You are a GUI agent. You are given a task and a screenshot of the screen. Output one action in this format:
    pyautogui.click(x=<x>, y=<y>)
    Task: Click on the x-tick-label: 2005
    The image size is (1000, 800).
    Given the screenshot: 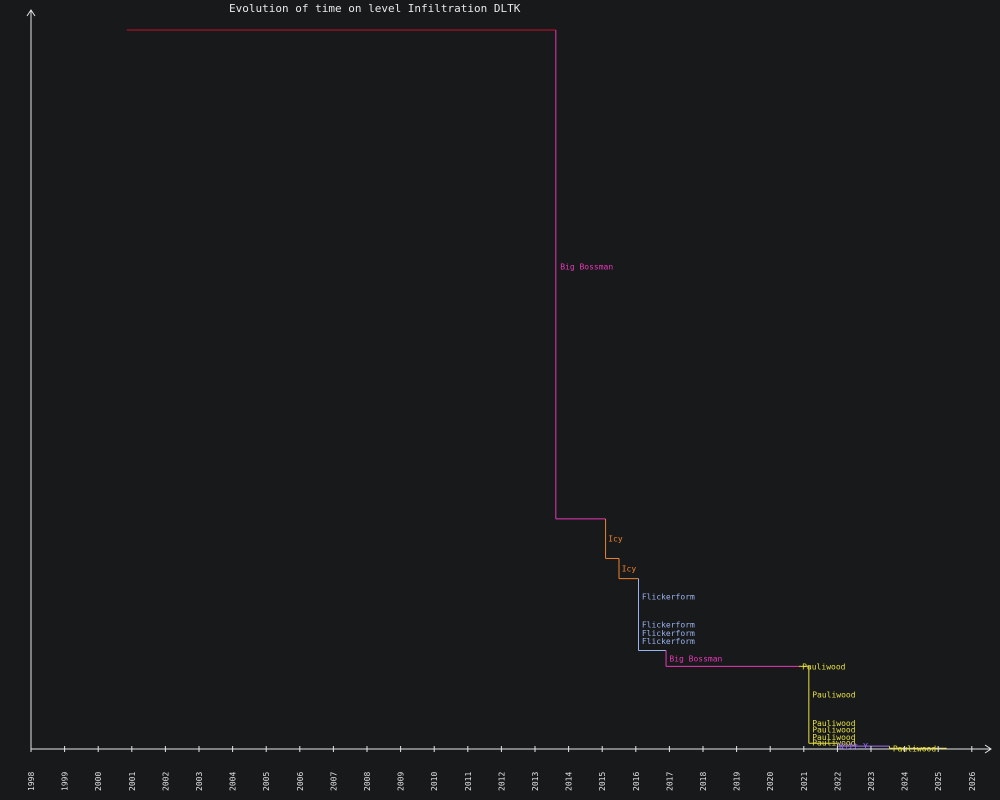 What is the action you would take?
    pyautogui.click(x=266, y=781)
    